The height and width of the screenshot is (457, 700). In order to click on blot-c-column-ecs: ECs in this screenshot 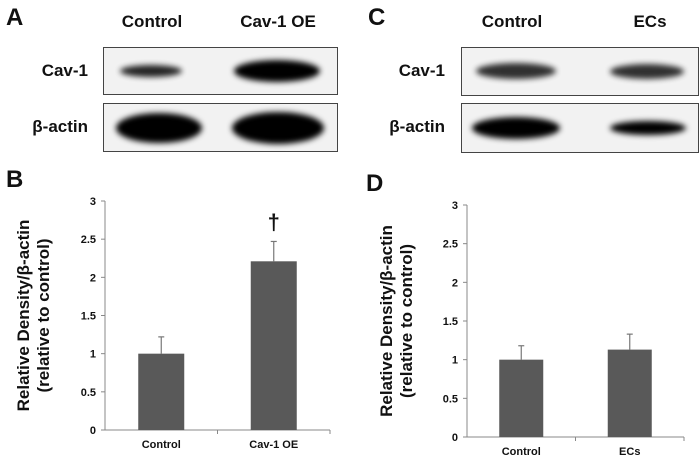, I will do `click(650, 21)`.